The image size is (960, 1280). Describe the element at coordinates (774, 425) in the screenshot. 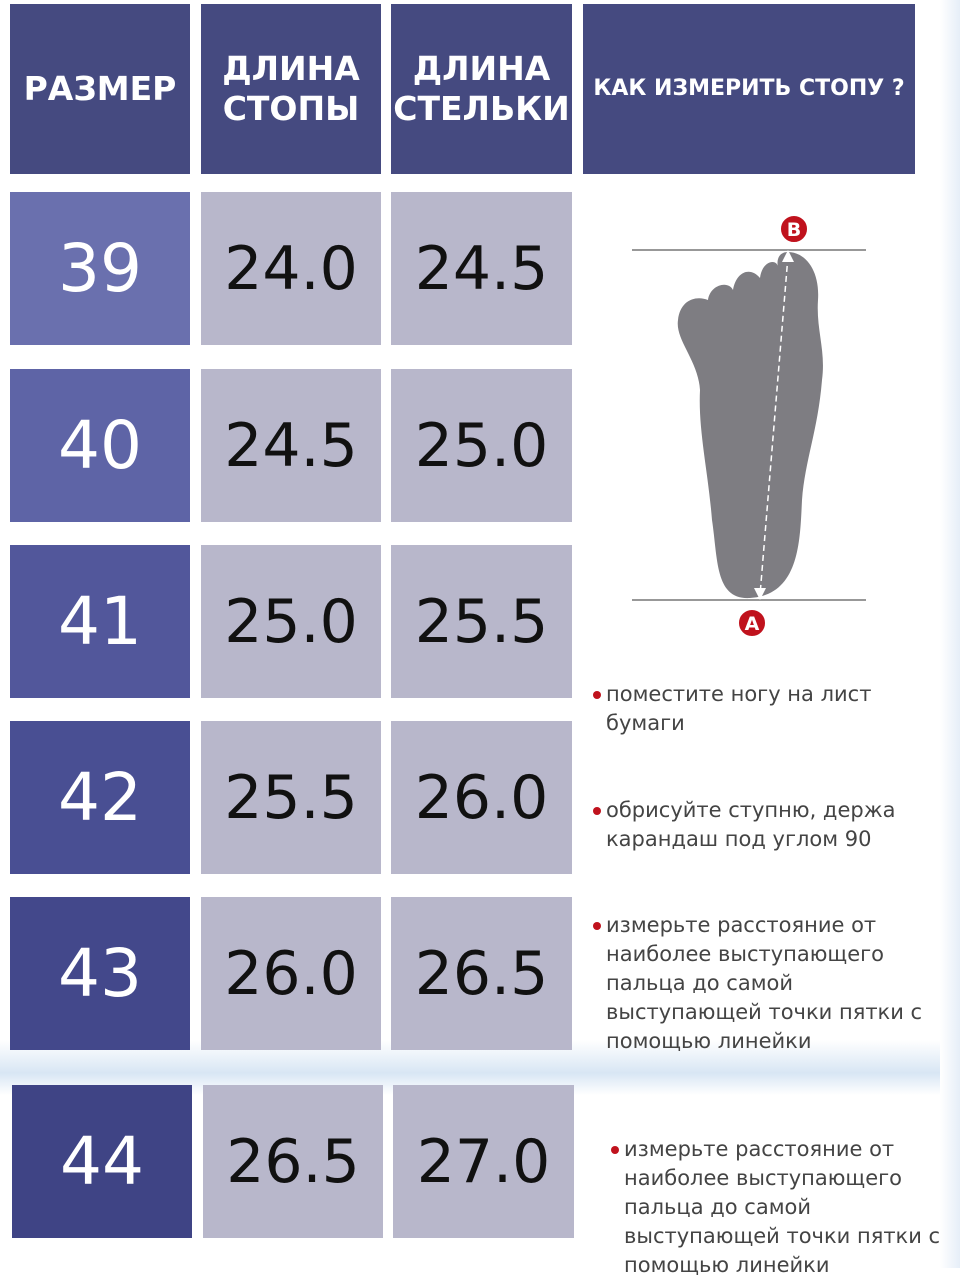

I see `measure-line` at that location.